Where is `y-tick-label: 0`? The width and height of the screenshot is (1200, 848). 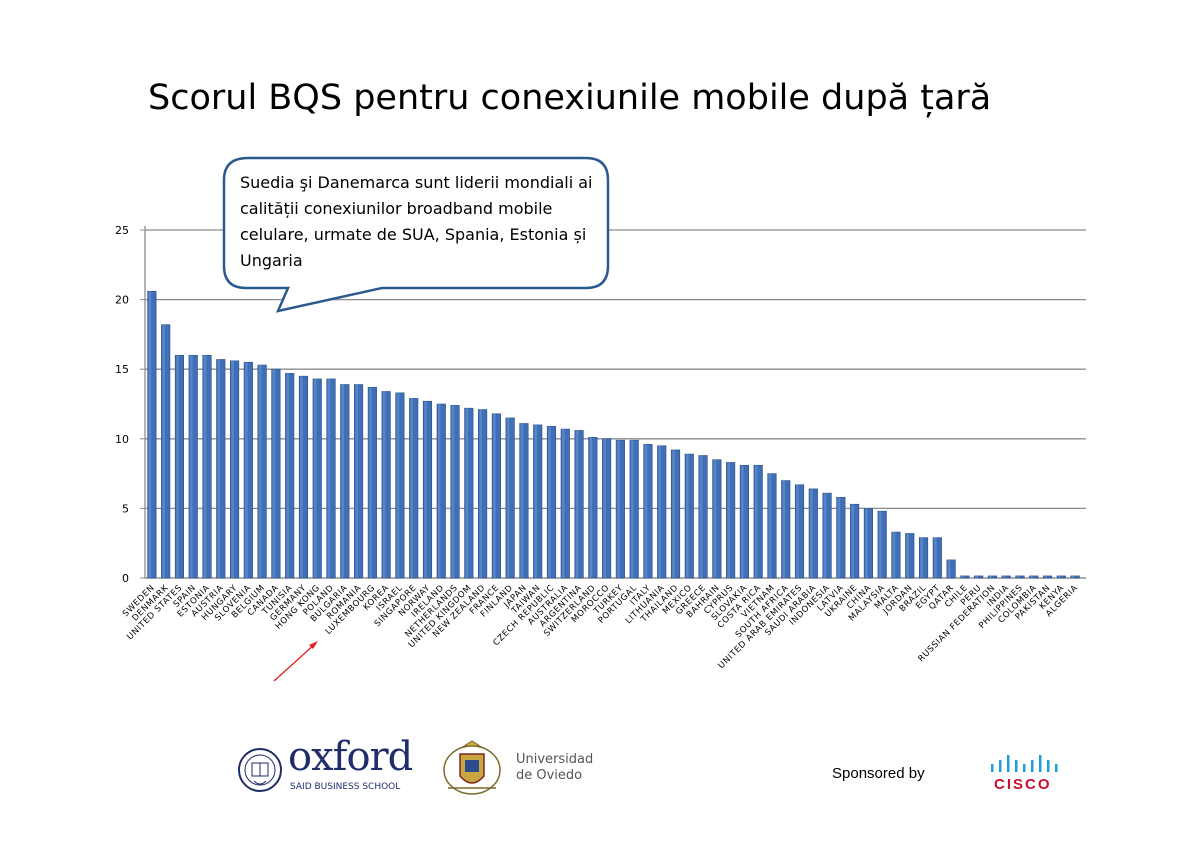 y-tick-label: 0 is located at coordinates (125, 578).